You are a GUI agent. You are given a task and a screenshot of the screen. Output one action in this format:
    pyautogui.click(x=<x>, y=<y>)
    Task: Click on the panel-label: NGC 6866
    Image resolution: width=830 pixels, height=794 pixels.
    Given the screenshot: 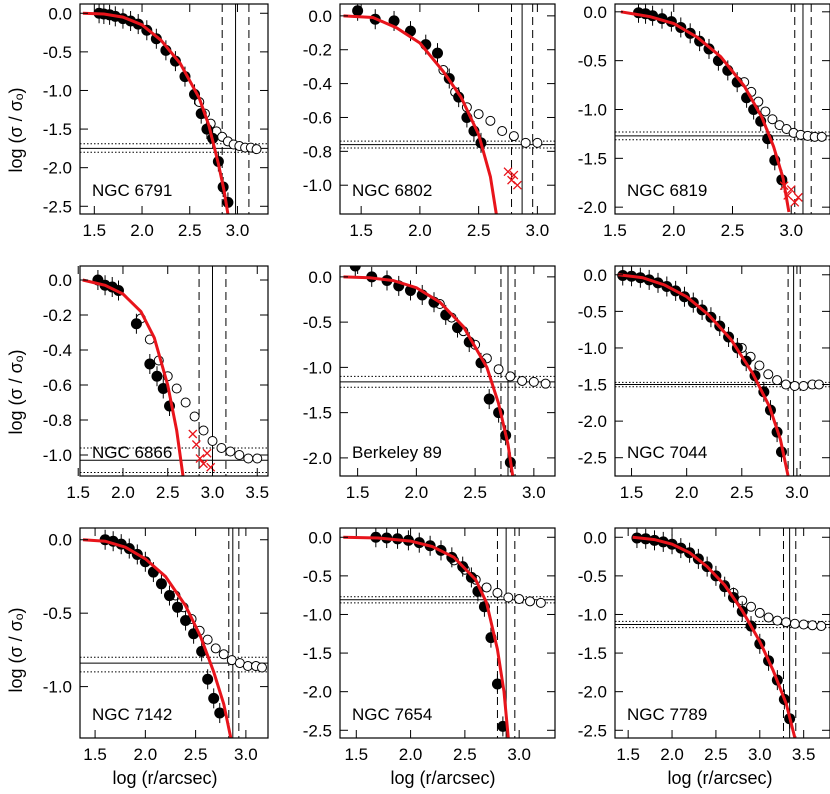 What is the action you would take?
    pyautogui.click(x=132, y=452)
    